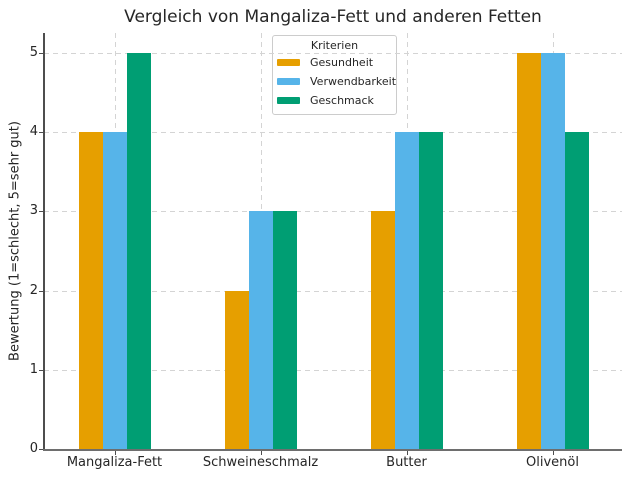 The width and height of the screenshot is (640, 480). Describe the element at coordinates (260, 462) in the screenshot. I see `x-tick-label: Schweineschmalz` at that location.